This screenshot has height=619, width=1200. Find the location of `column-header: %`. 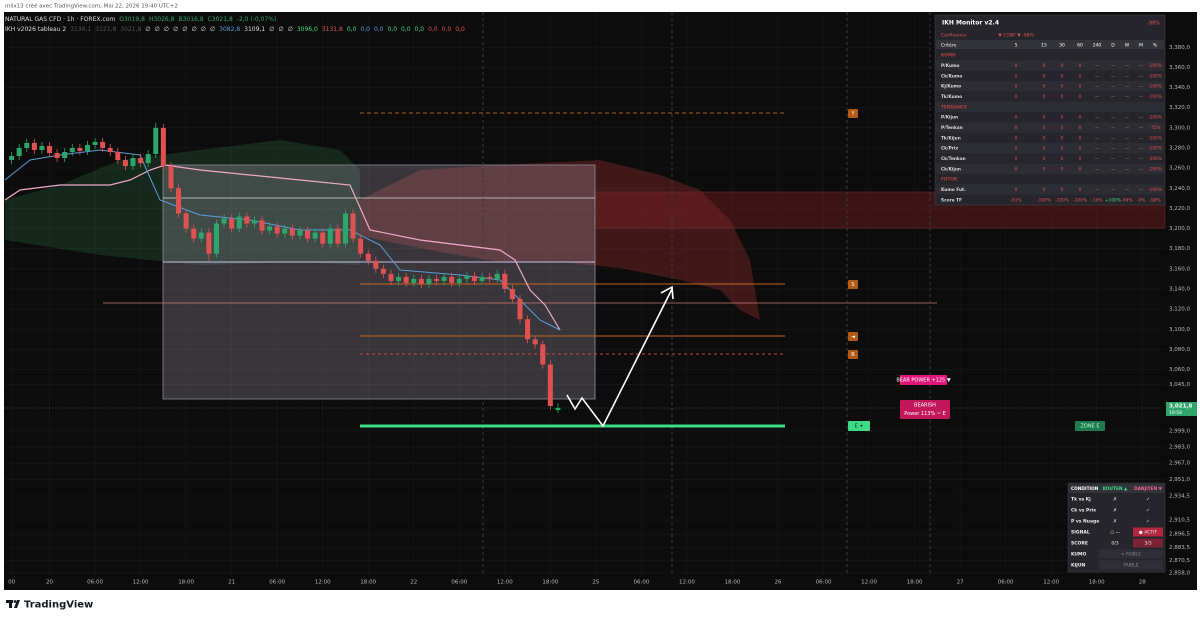

column-header: % is located at coordinates (1155, 46).